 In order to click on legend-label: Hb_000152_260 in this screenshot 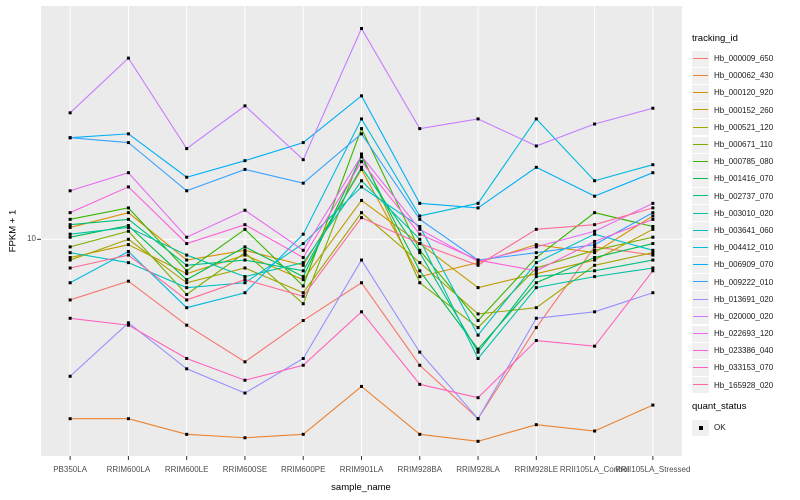, I will do `click(744, 110)`.